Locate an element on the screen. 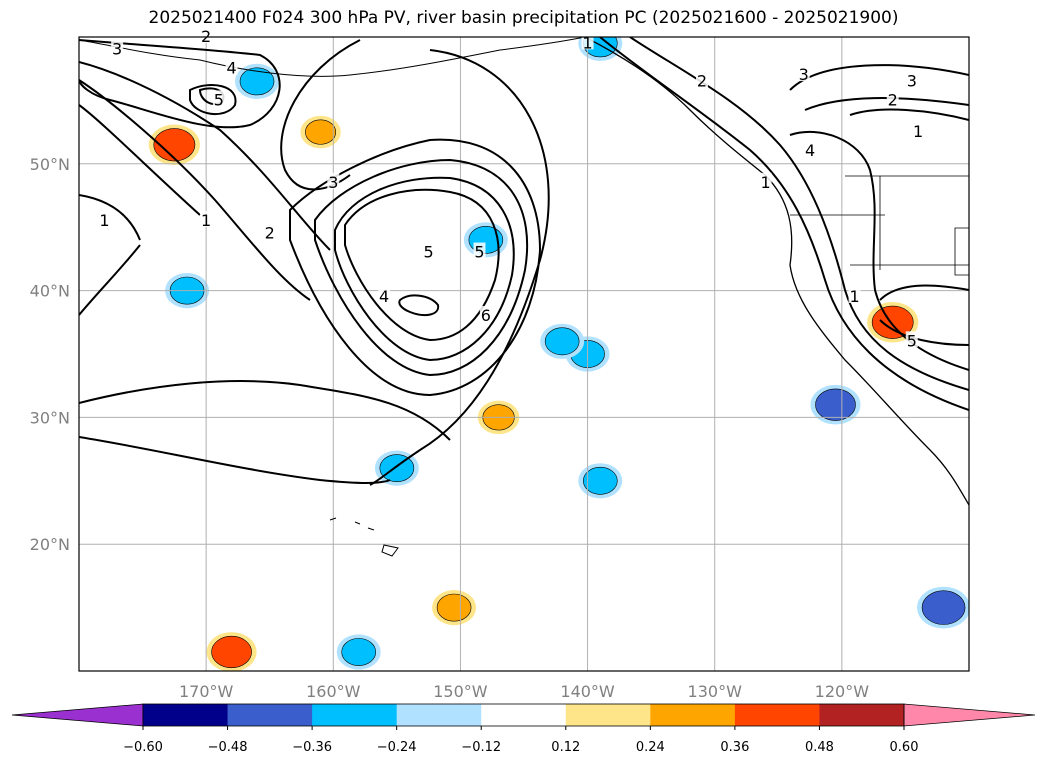  colorbar-tick-label: 0.12 is located at coordinates (565, 747).